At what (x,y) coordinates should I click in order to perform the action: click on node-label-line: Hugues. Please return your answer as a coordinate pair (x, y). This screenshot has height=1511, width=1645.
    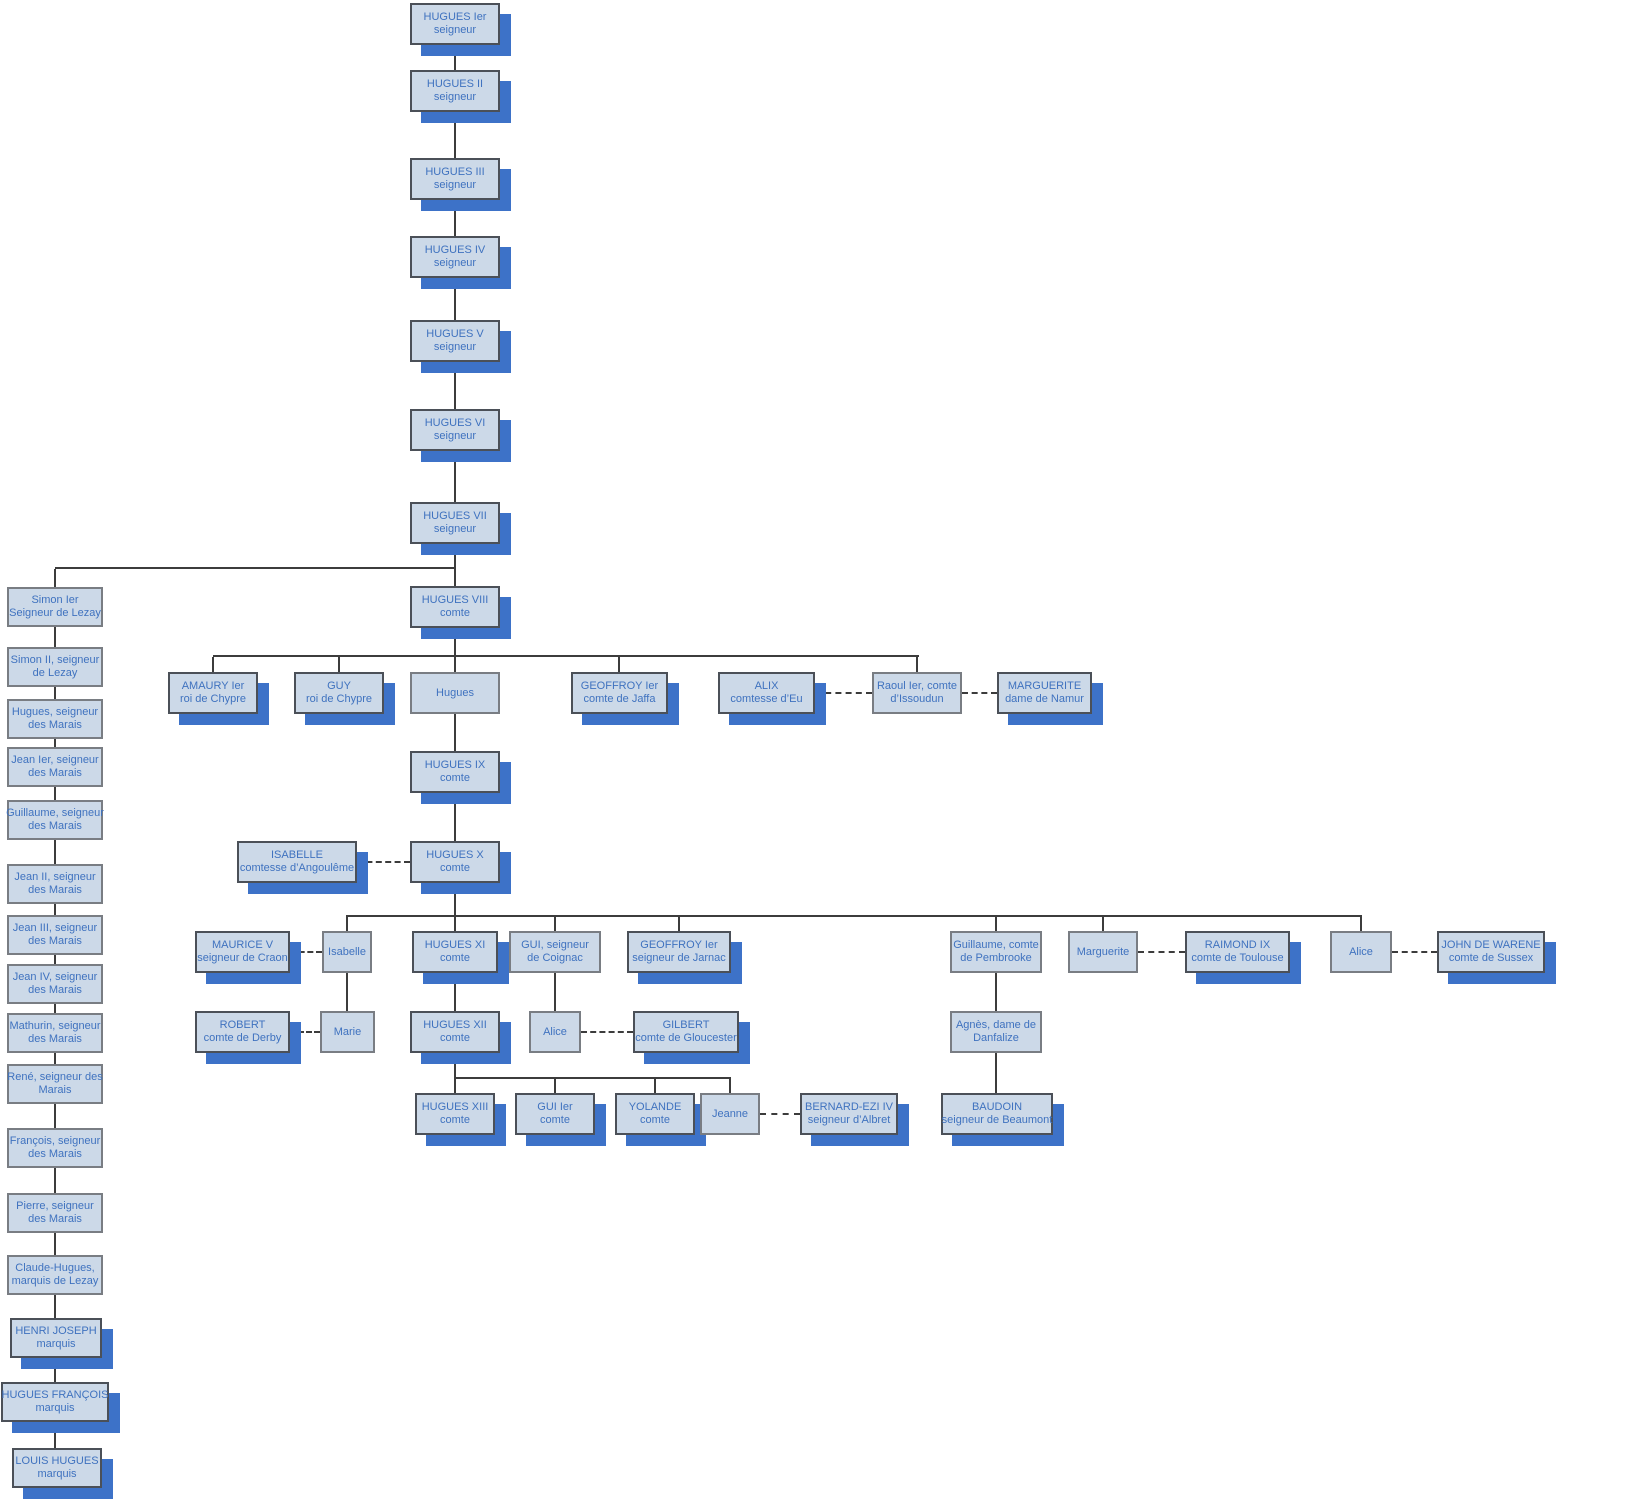
    Looking at the image, I should click on (455, 692).